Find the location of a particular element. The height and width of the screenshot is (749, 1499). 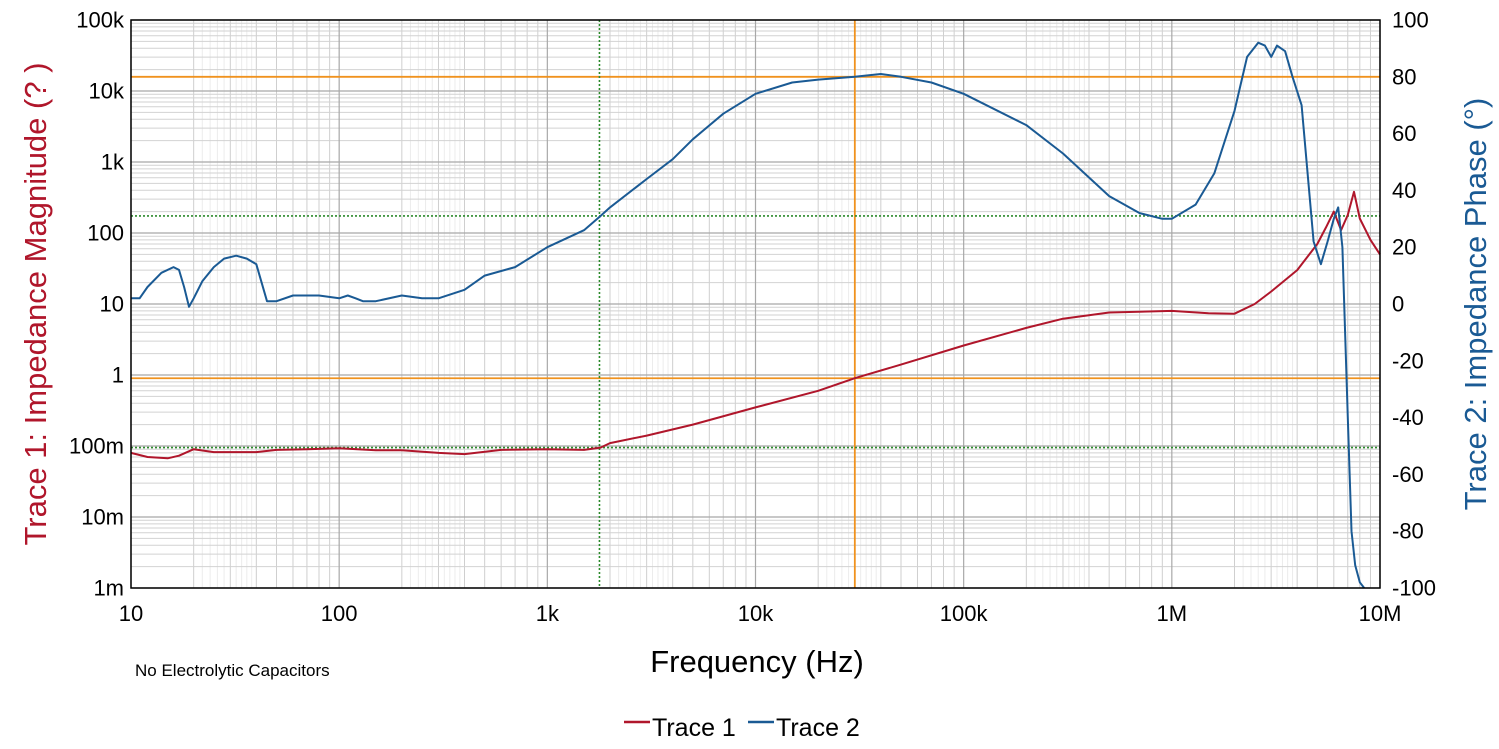

y-right-tick-label: -80 is located at coordinates (1408, 531).